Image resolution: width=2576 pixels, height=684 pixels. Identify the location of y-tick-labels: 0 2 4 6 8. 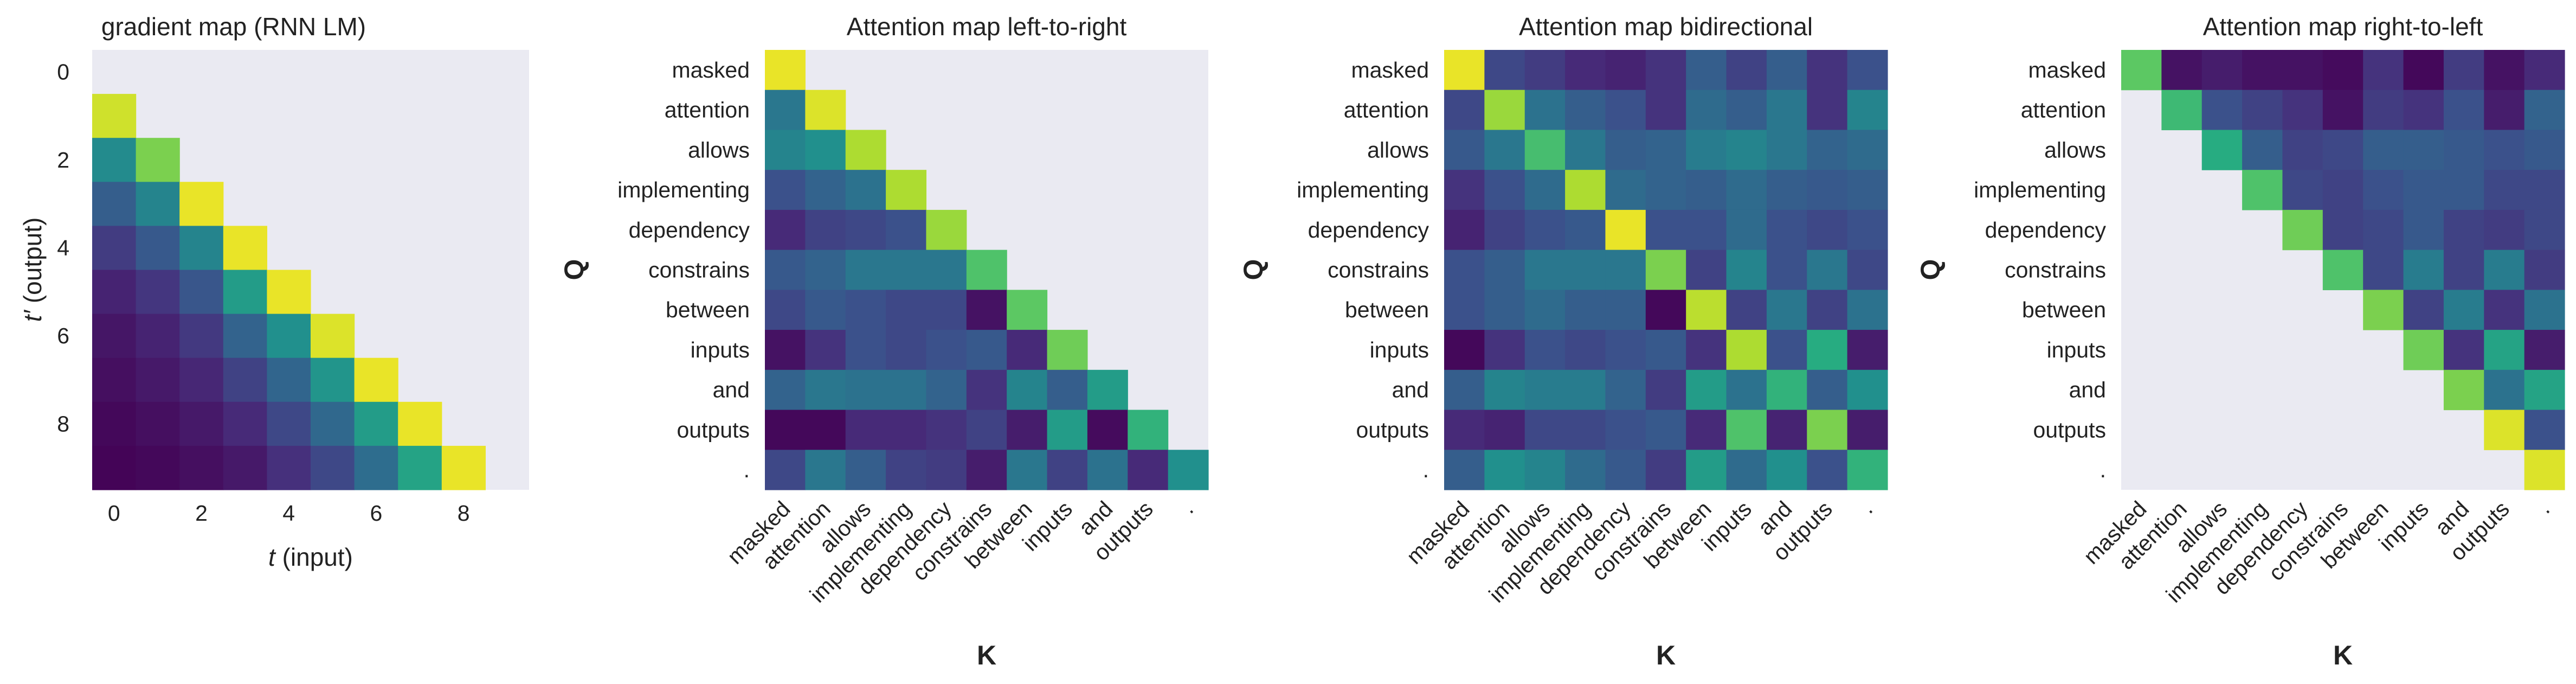
(63, 248).